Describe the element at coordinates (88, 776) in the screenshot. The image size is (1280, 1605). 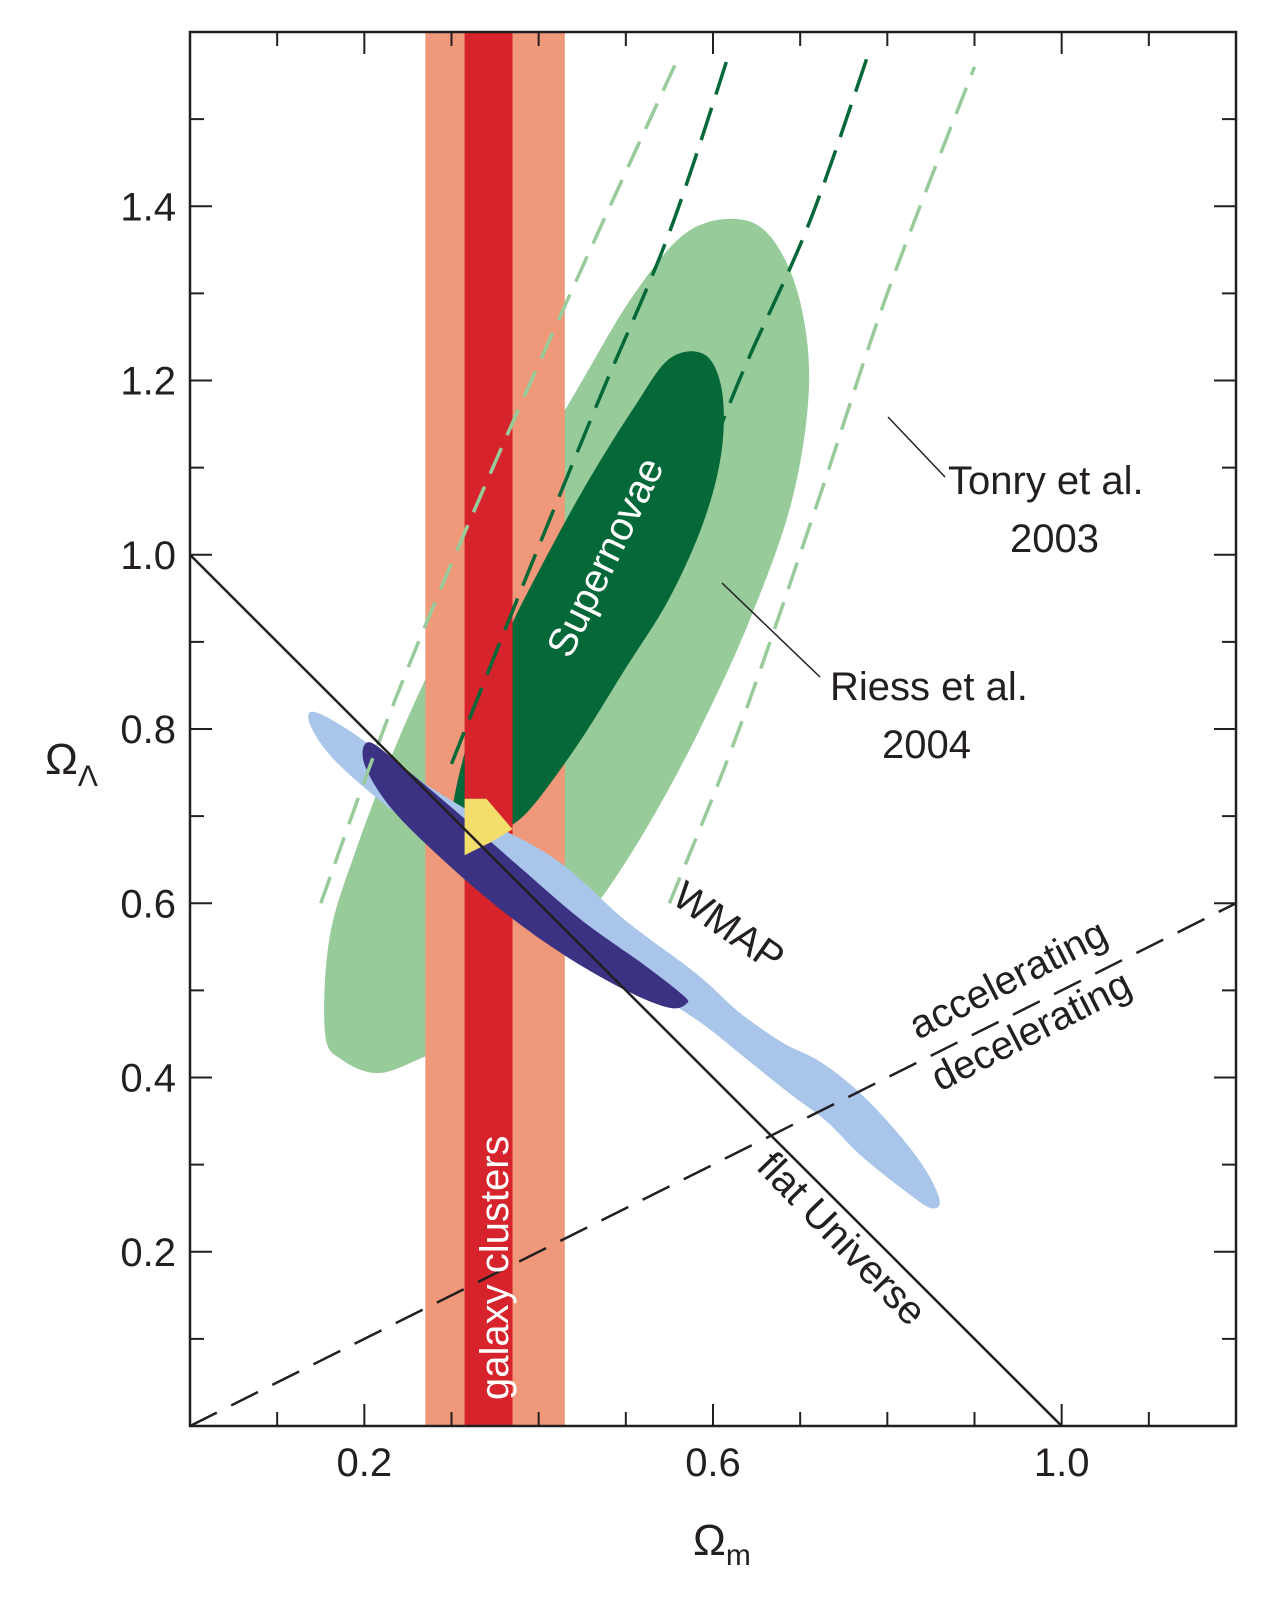
I see `y-axis-title-subscript: Λ` at that location.